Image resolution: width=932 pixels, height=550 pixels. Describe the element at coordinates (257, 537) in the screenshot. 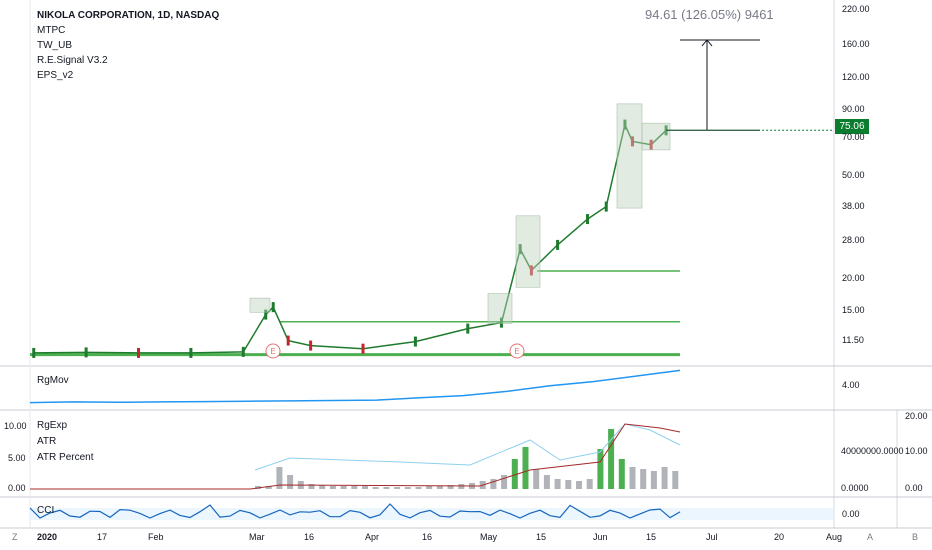

I see `time-axis-tick: Mar` at that location.